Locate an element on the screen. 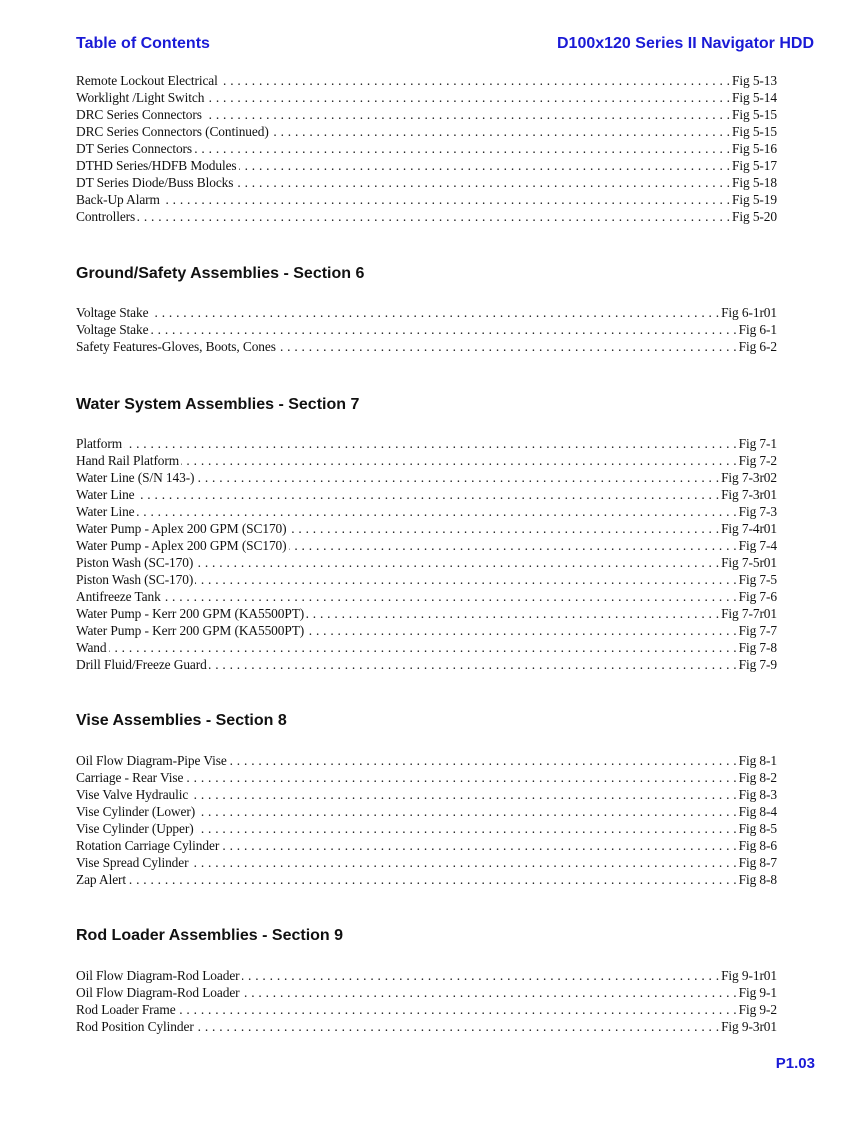  toc-entry: Back-Up Alarm Fig 5-19 is located at coordinates (426, 200).